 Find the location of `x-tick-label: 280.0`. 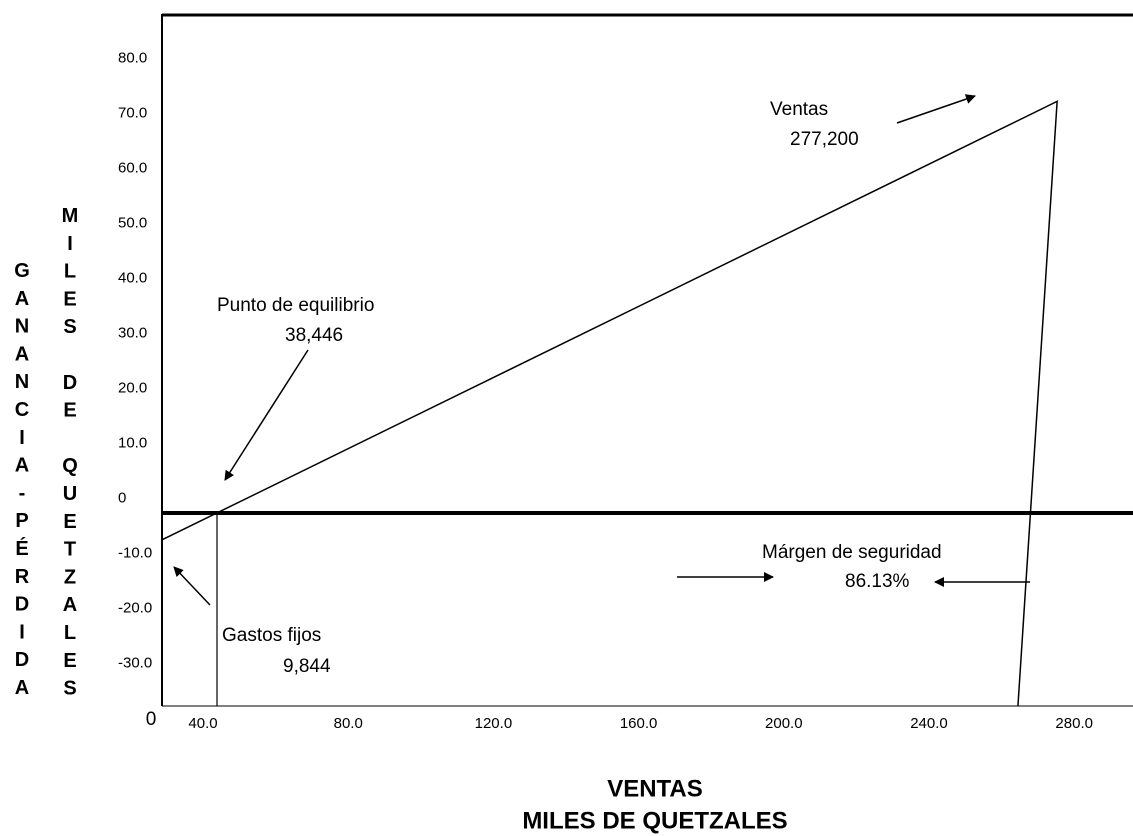

x-tick-label: 280.0 is located at coordinates (1074, 723).